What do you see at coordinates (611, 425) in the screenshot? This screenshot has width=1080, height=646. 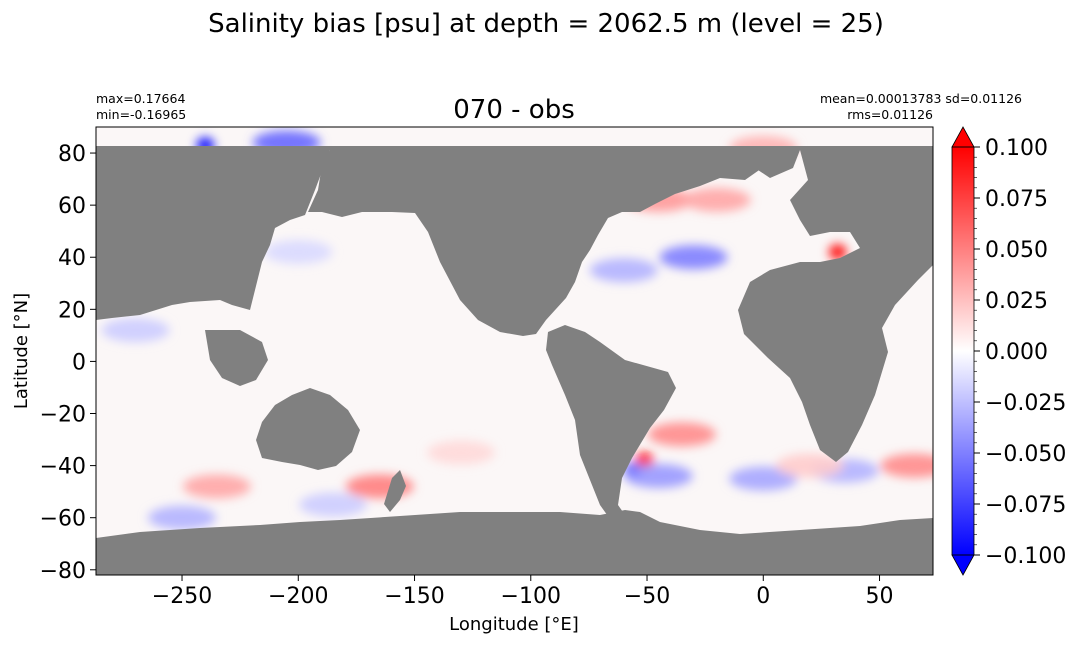 I see `land-south-america` at bounding box center [611, 425].